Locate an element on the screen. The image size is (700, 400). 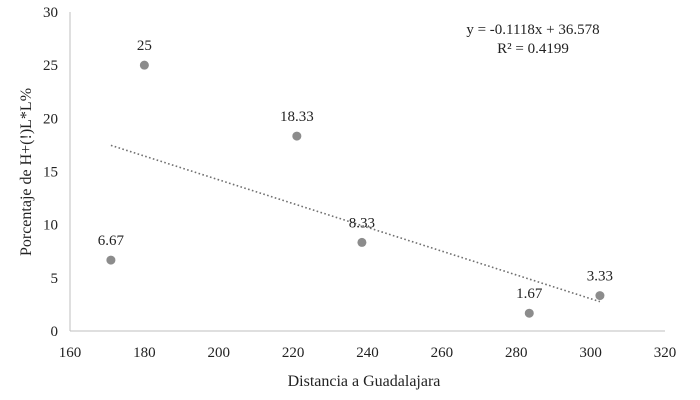
x-axis-title: Distancia a Guadalajara is located at coordinates (364, 381).